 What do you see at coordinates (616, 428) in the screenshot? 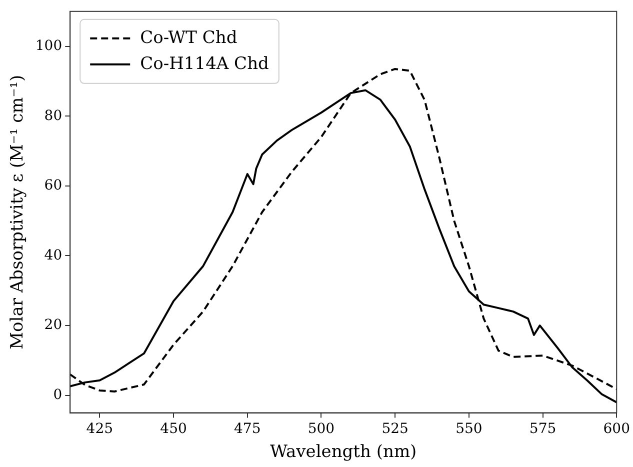
I see `x-tick-label: 600` at bounding box center [616, 428].